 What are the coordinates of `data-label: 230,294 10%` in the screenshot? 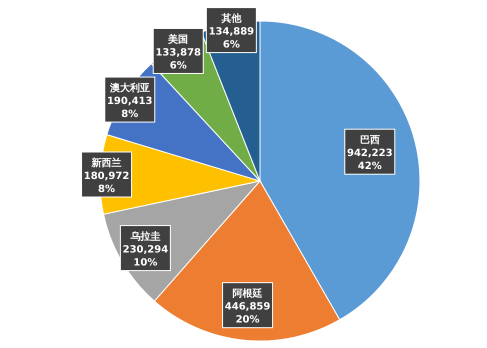 It's located at (145, 256).